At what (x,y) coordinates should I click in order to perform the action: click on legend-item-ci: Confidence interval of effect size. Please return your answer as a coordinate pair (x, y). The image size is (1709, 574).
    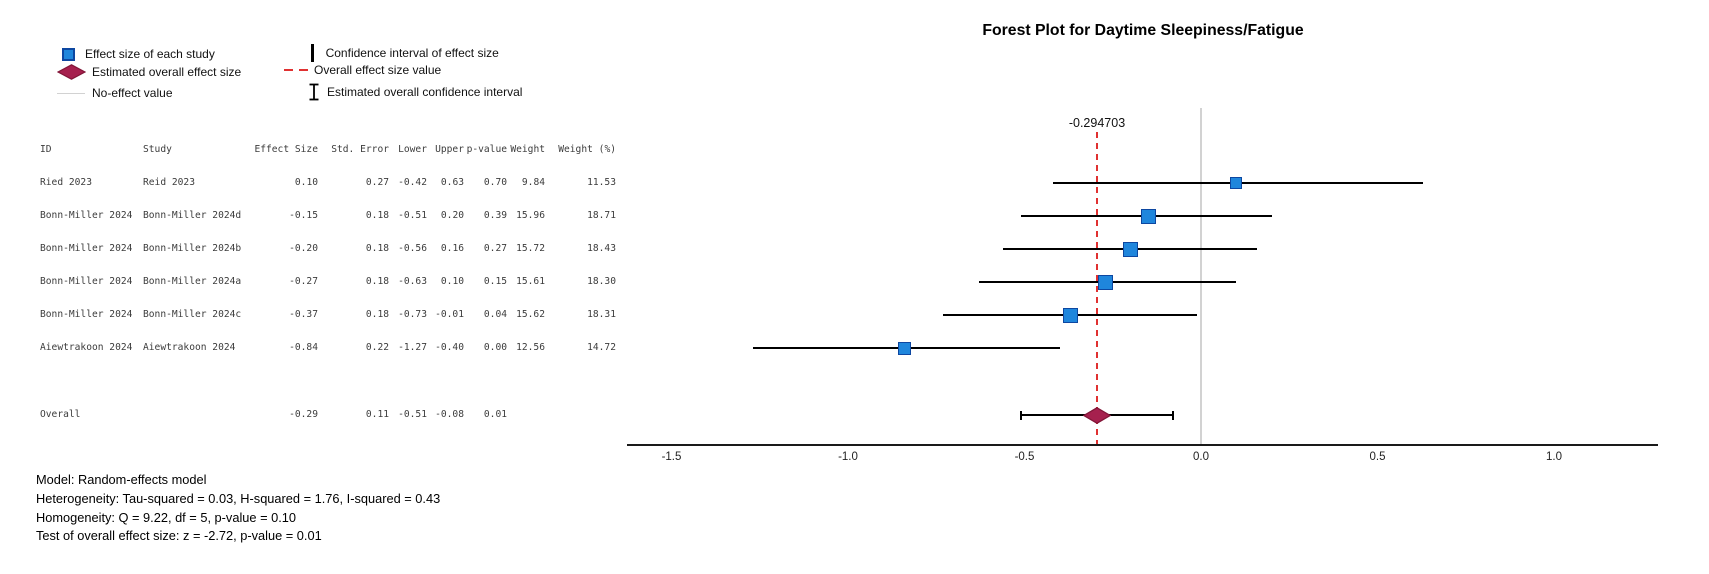
    Looking at the image, I should click on (405, 53).